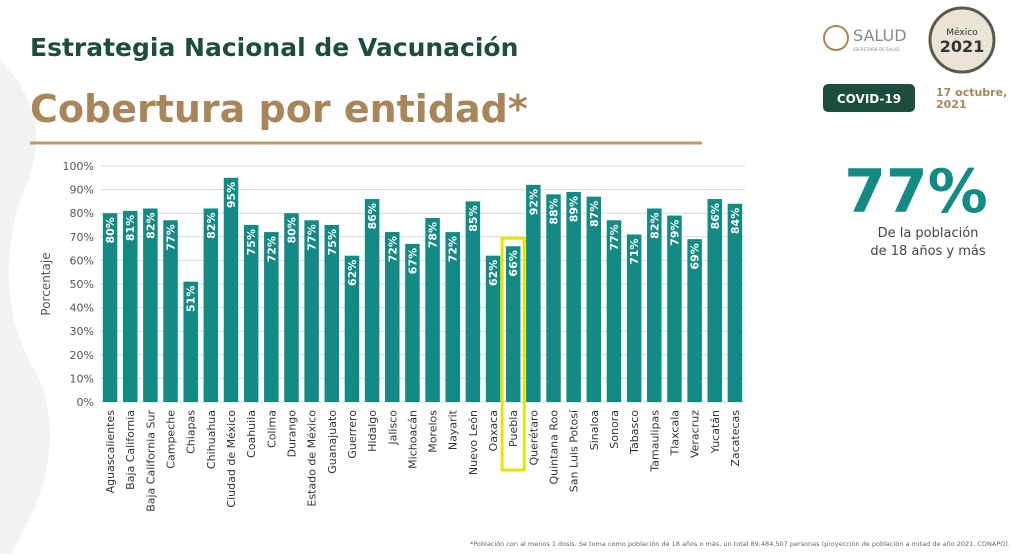  I want to click on value-label: 84%, so click(735, 221).